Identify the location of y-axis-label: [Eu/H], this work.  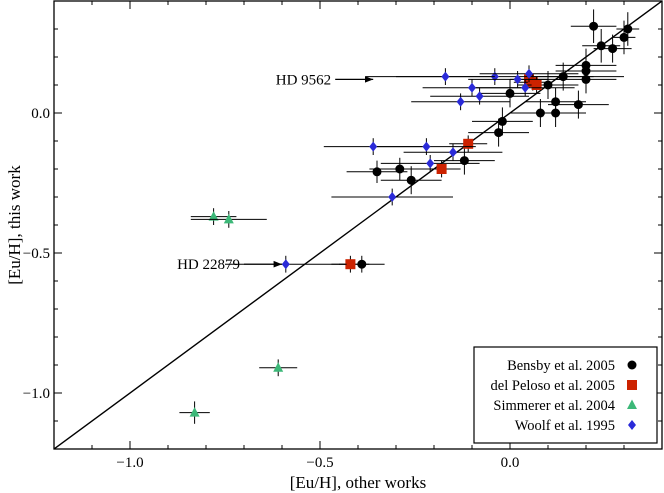
(14, 225).